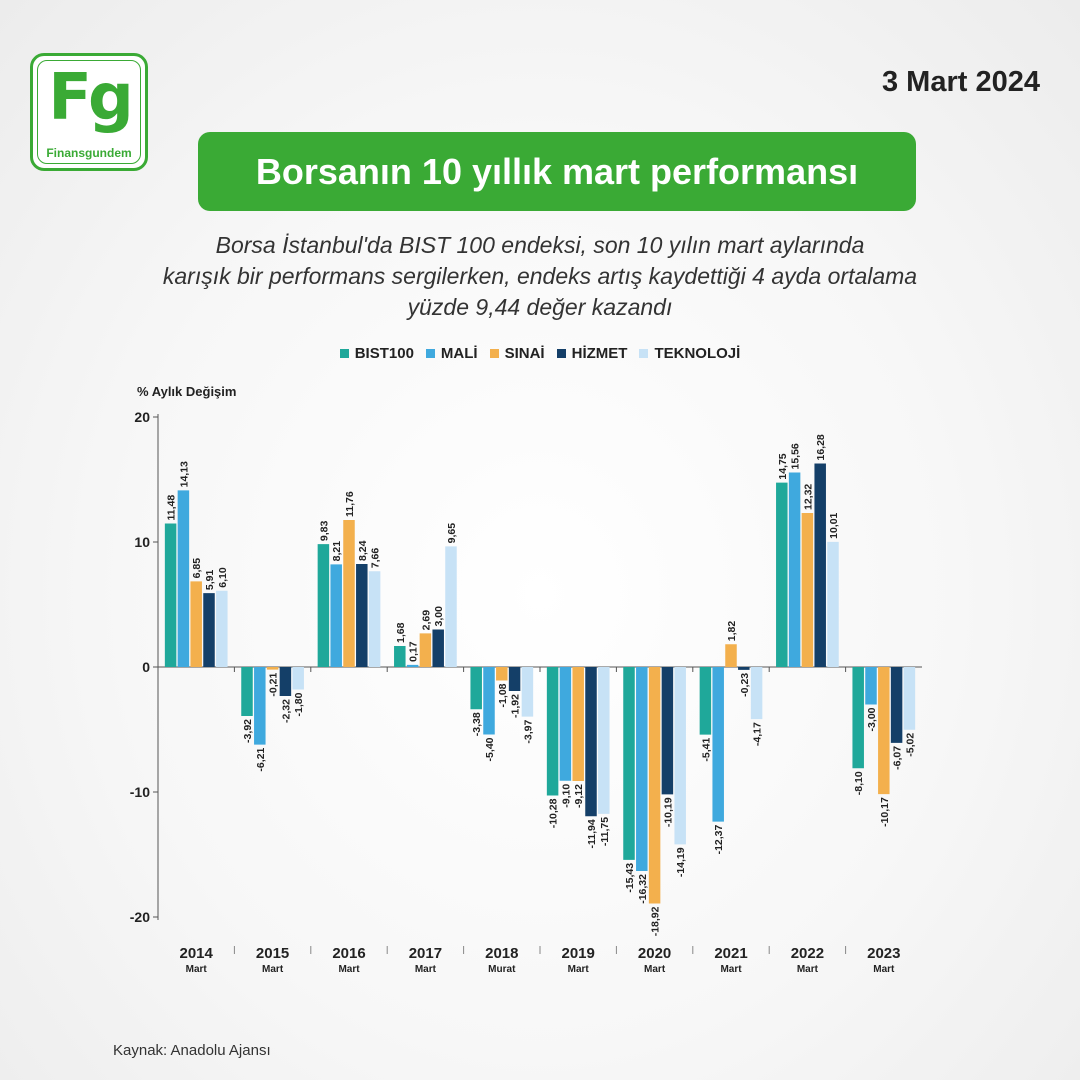  I want to click on x-category-label: 2023, so click(883, 953).